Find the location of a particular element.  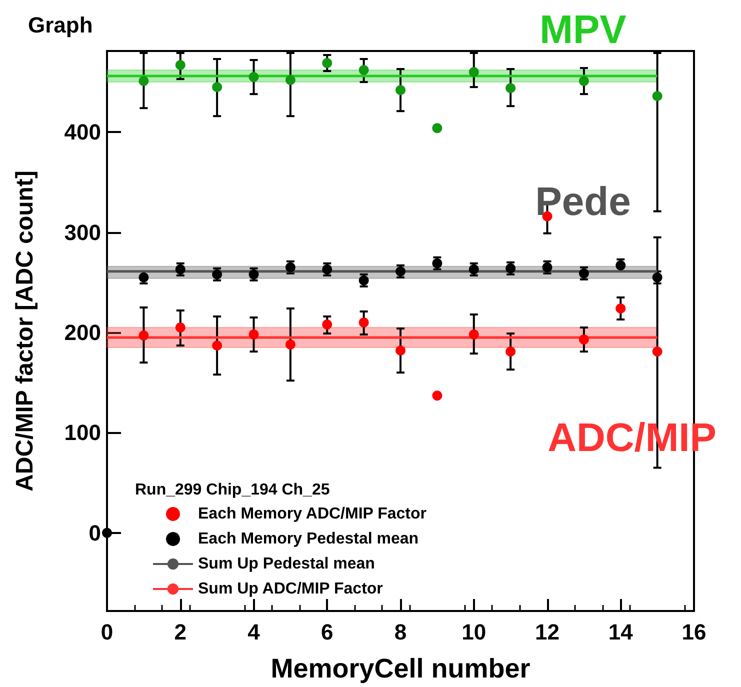

annotation: Pede is located at coordinates (583, 202).